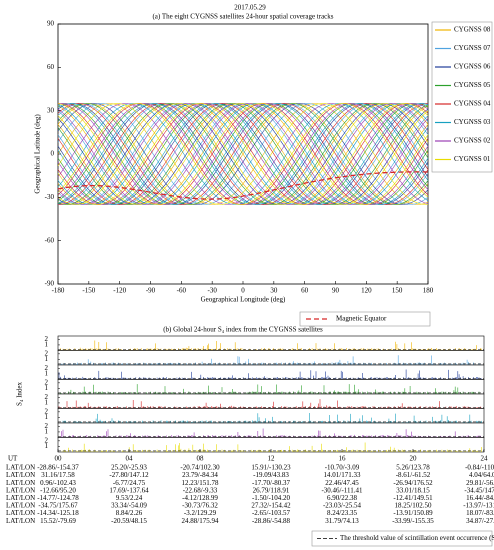 Image resolution: width=494 pixels, height=550 pixels. What do you see at coordinates (336, 291) in the screenshot?
I see `x-tick-label: 90` at bounding box center [336, 291].